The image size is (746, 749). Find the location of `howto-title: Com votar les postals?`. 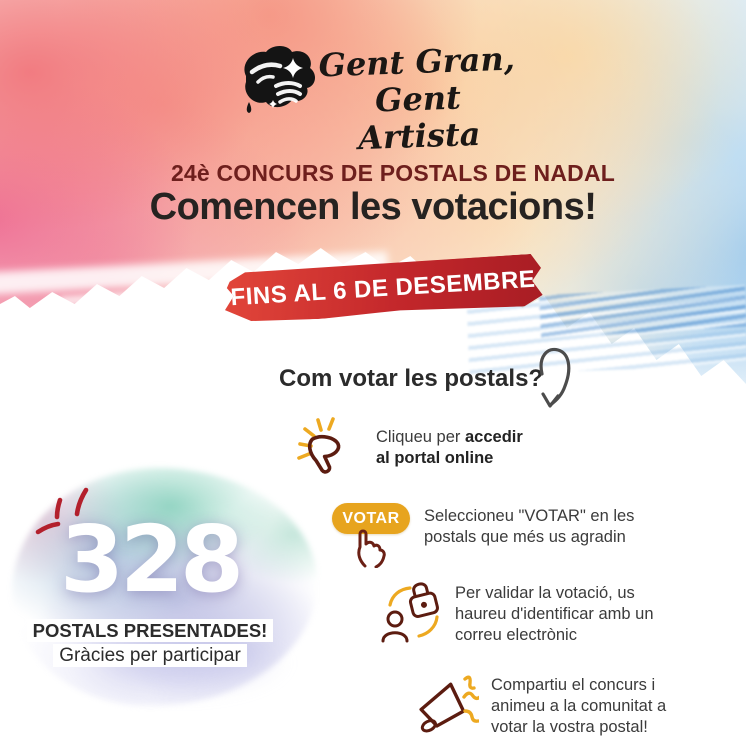

howto-title: Com votar les postals? is located at coordinates (411, 378).